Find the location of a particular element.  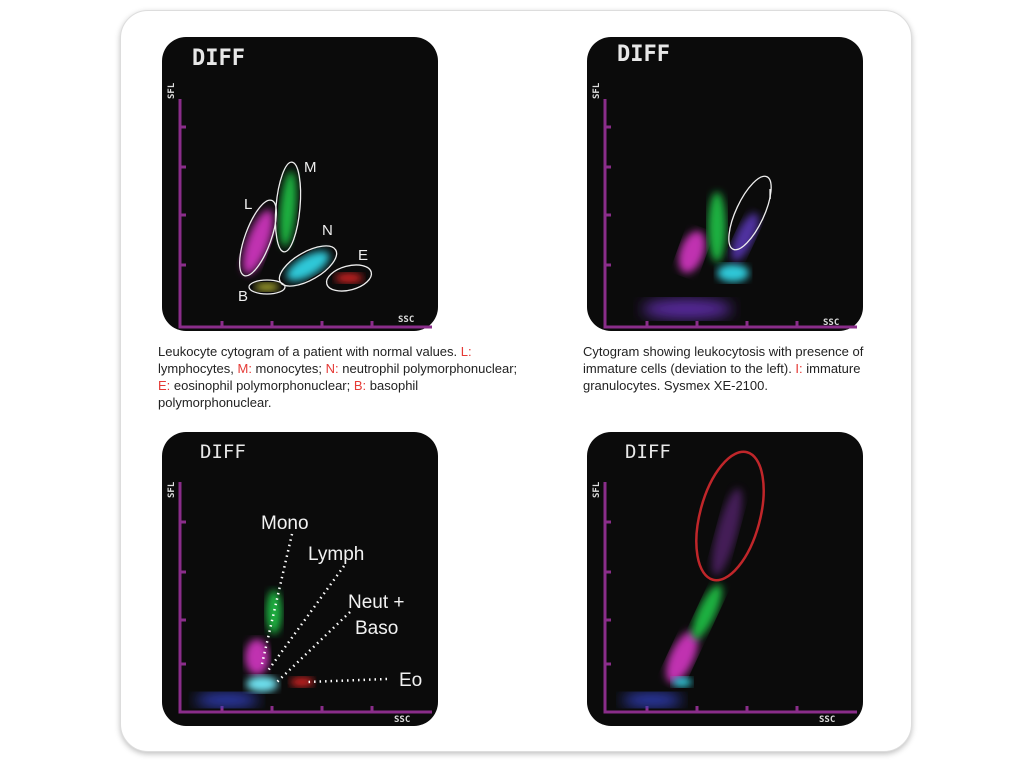

caption-key: E: is located at coordinates (164, 385).